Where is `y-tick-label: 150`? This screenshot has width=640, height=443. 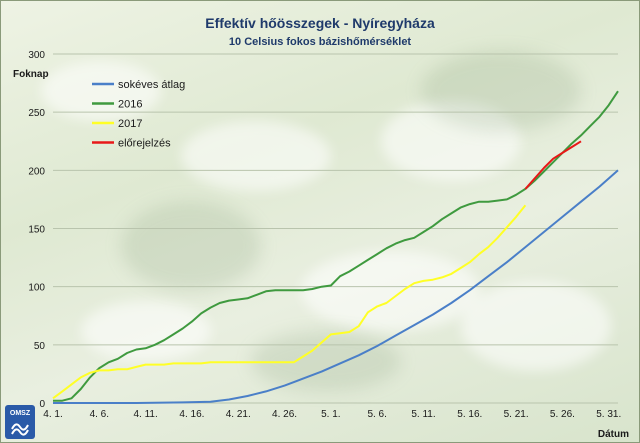 y-tick-label: 150 is located at coordinates (36, 230).